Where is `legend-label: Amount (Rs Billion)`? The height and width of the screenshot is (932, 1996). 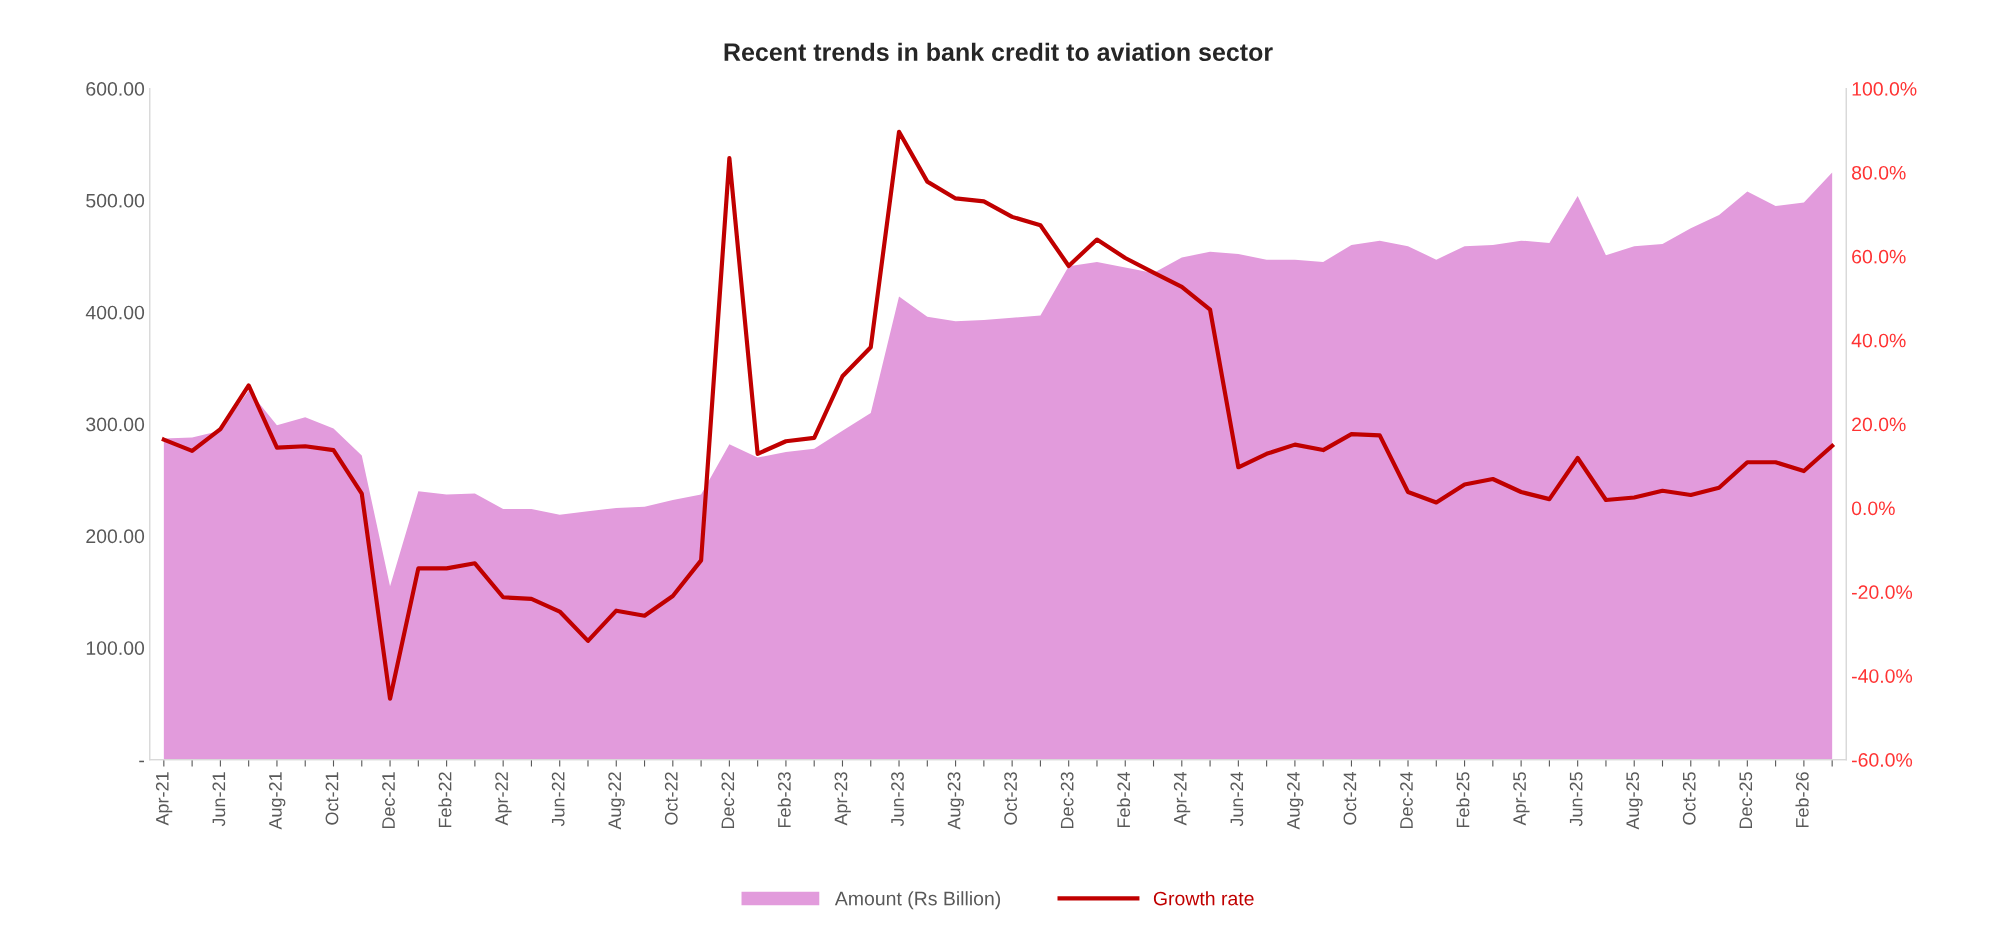
legend-label: Amount (Rs Billion) is located at coordinates (917, 900).